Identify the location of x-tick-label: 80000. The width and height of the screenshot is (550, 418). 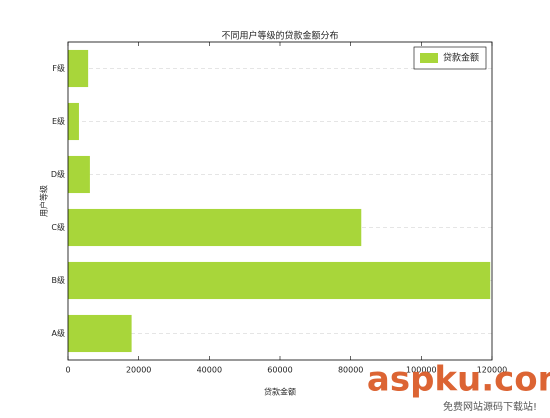
(350, 370).